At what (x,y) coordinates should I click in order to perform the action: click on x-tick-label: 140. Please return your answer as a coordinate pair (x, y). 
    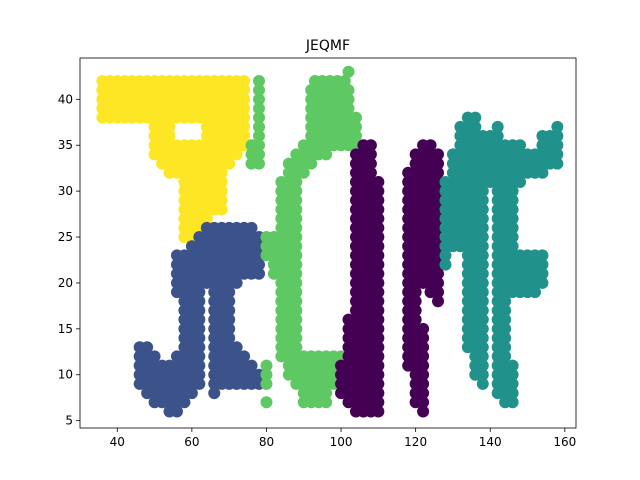
    Looking at the image, I should click on (490, 442).